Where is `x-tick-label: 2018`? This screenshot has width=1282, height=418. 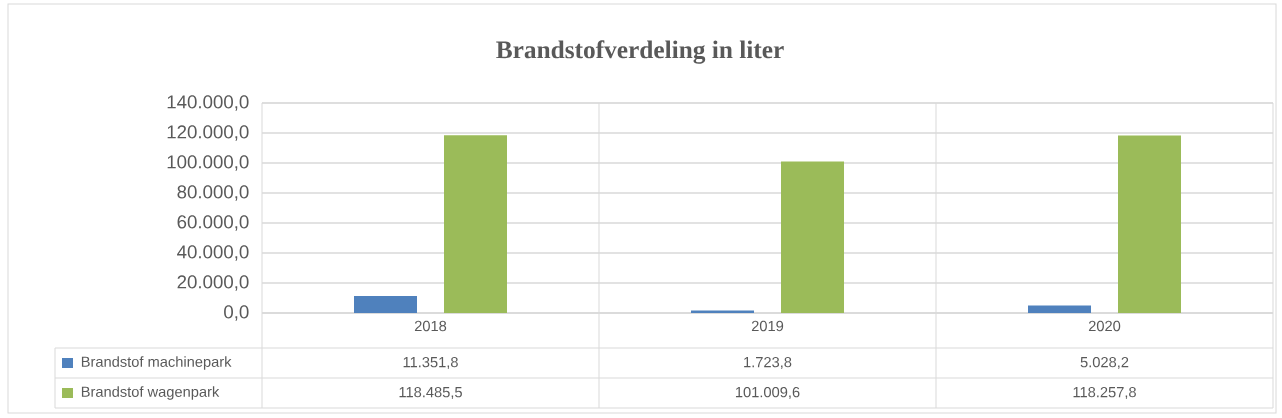
x-tick-label: 2018 is located at coordinates (430, 326).